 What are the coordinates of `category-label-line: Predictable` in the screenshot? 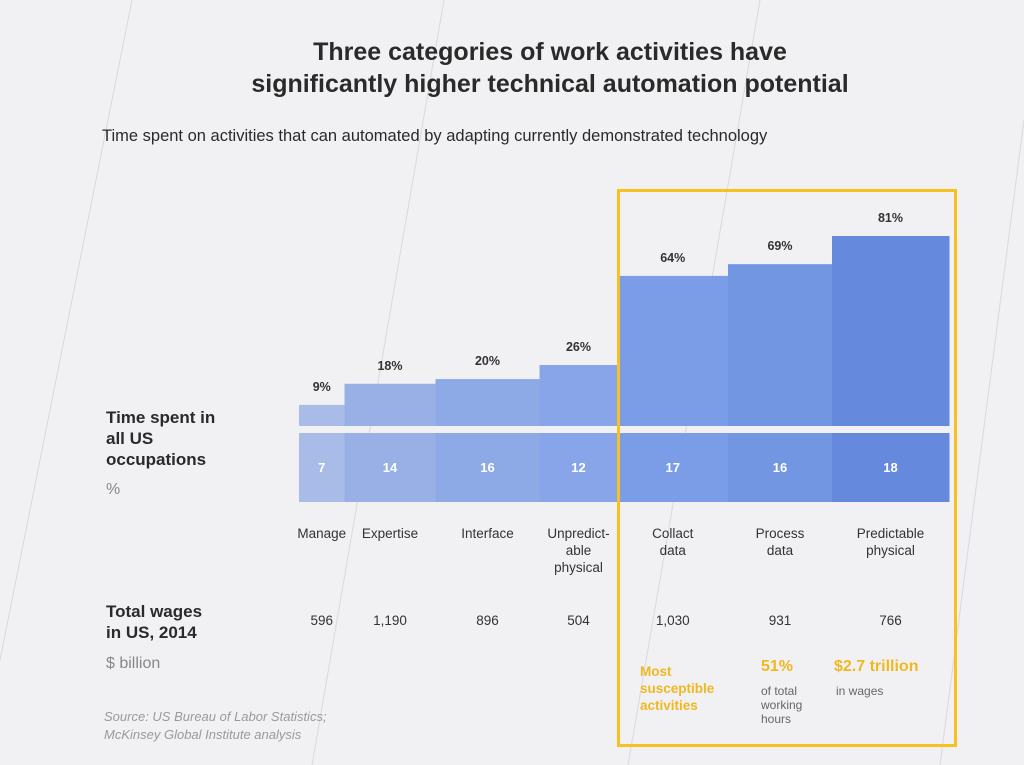 It's located at (890, 533).